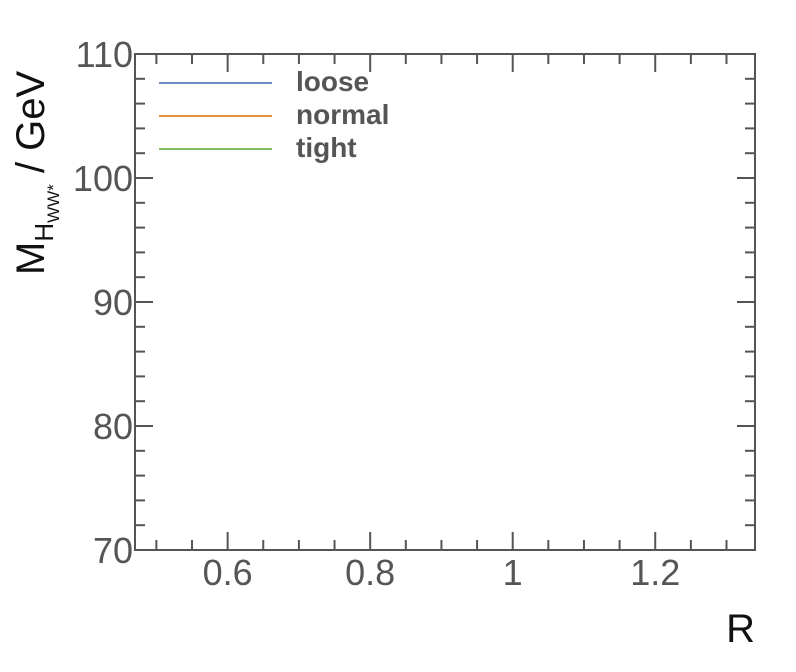 The image size is (796, 672). Describe the element at coordinates (370, 572) in the screenshot. I see `x-tick-label: 0.8` at that location.